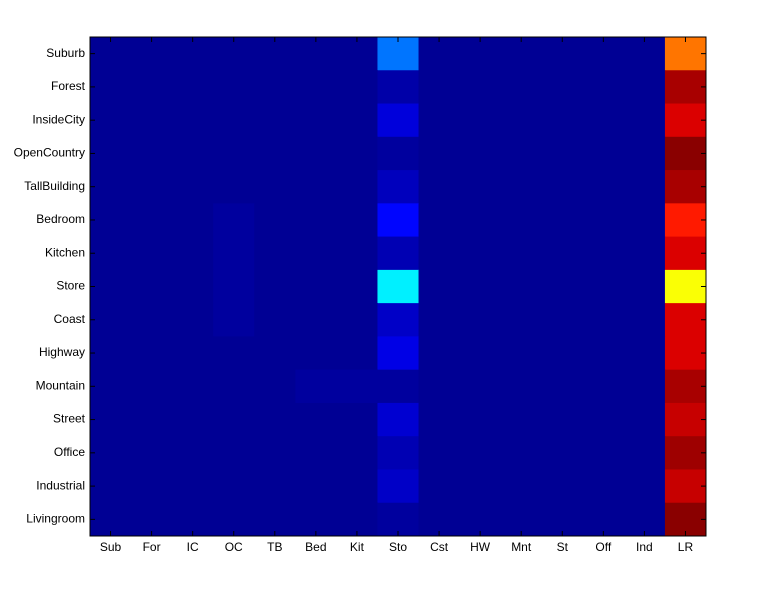  Describe the element at coordinates (644, 547) in the screenshot. I see `x-tick-label: Ind` at that location.